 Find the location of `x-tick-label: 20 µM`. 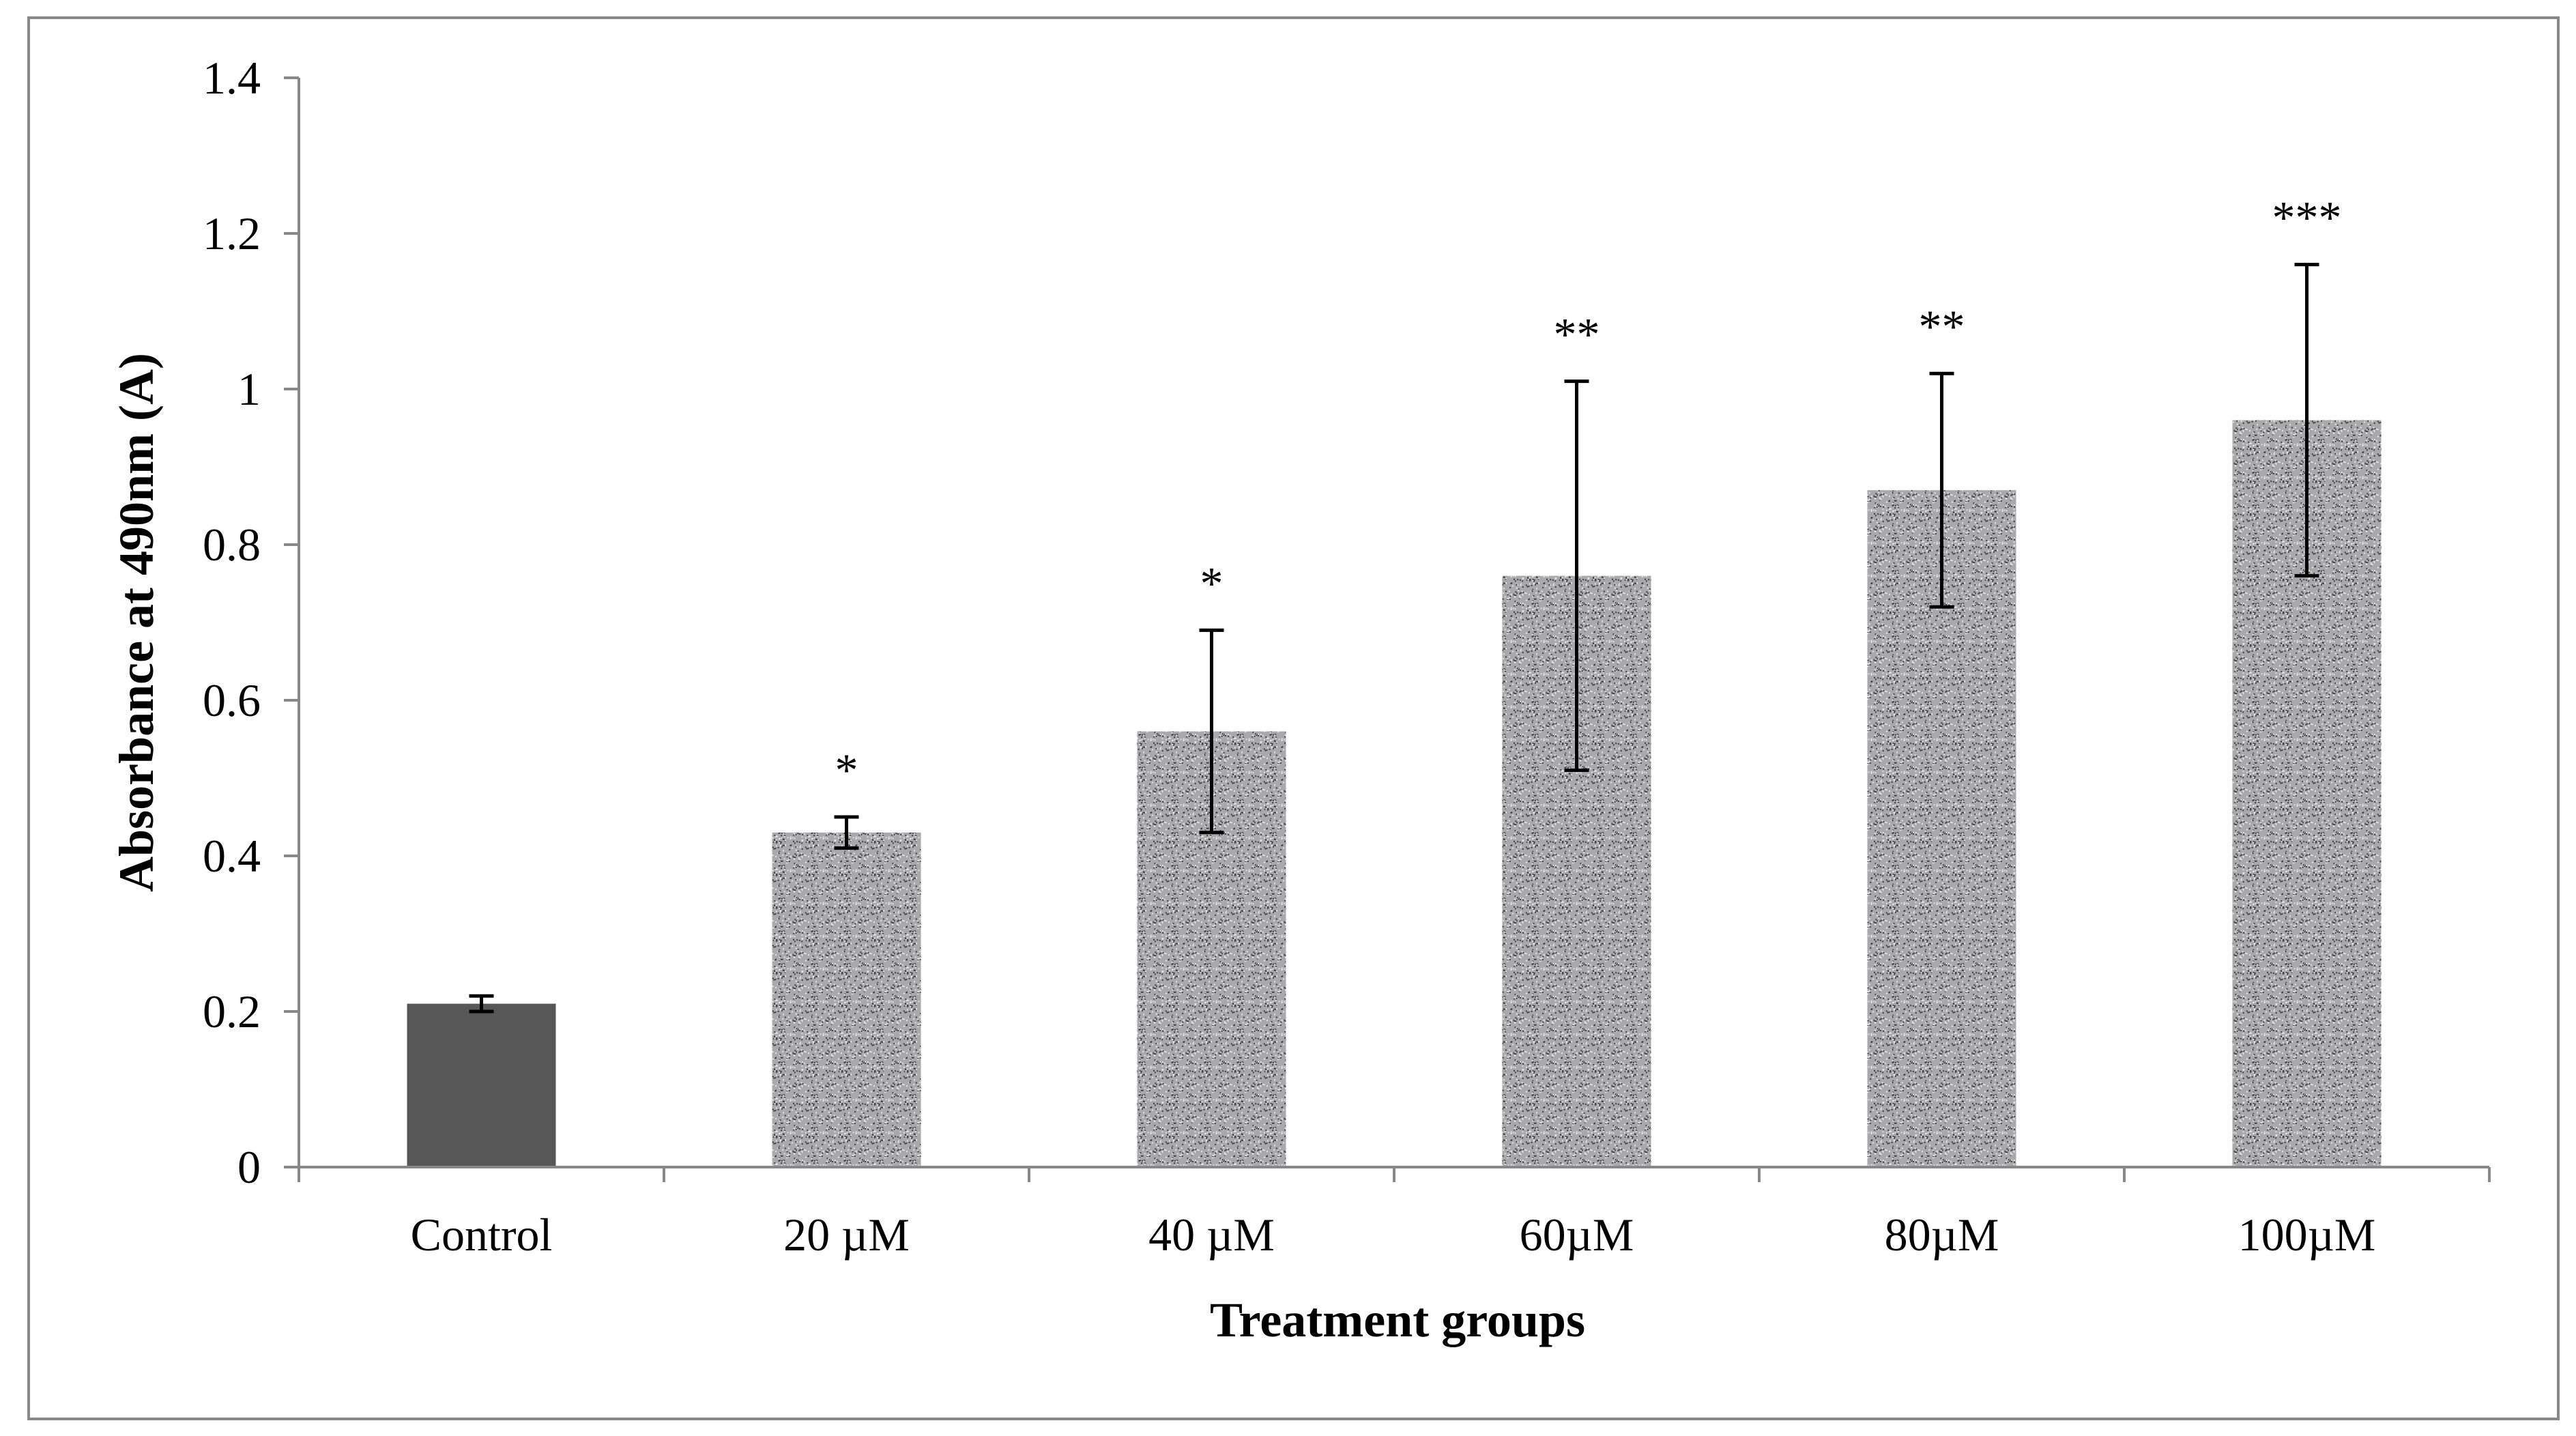

x-tick-label: 20 µM is located at coordinates (846, 1235).